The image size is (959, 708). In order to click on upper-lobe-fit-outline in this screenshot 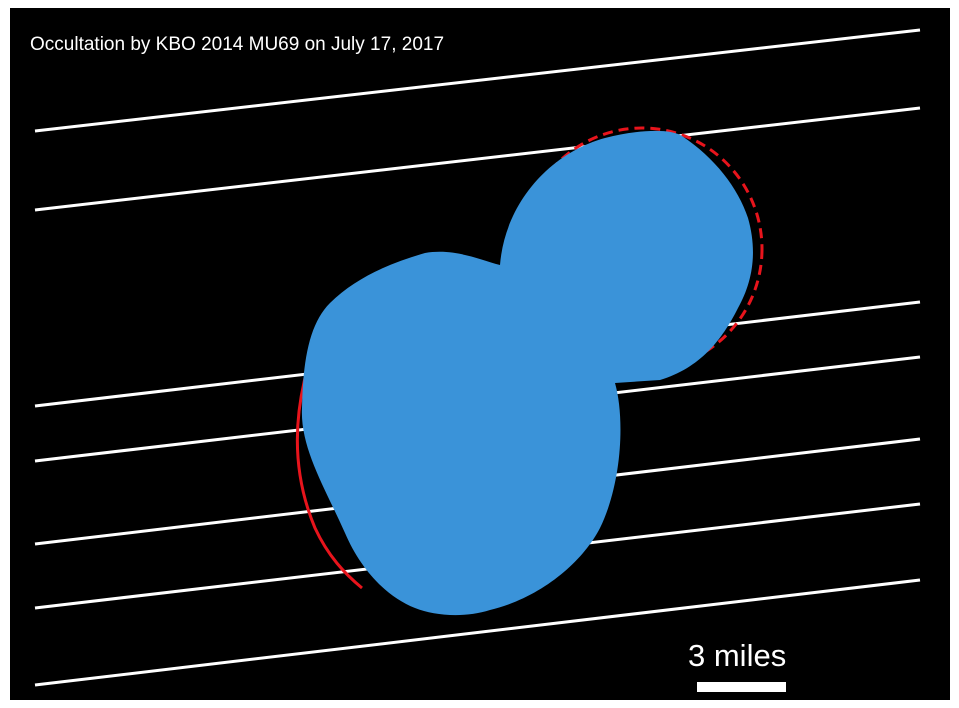, I will do `click(642, 249)`.